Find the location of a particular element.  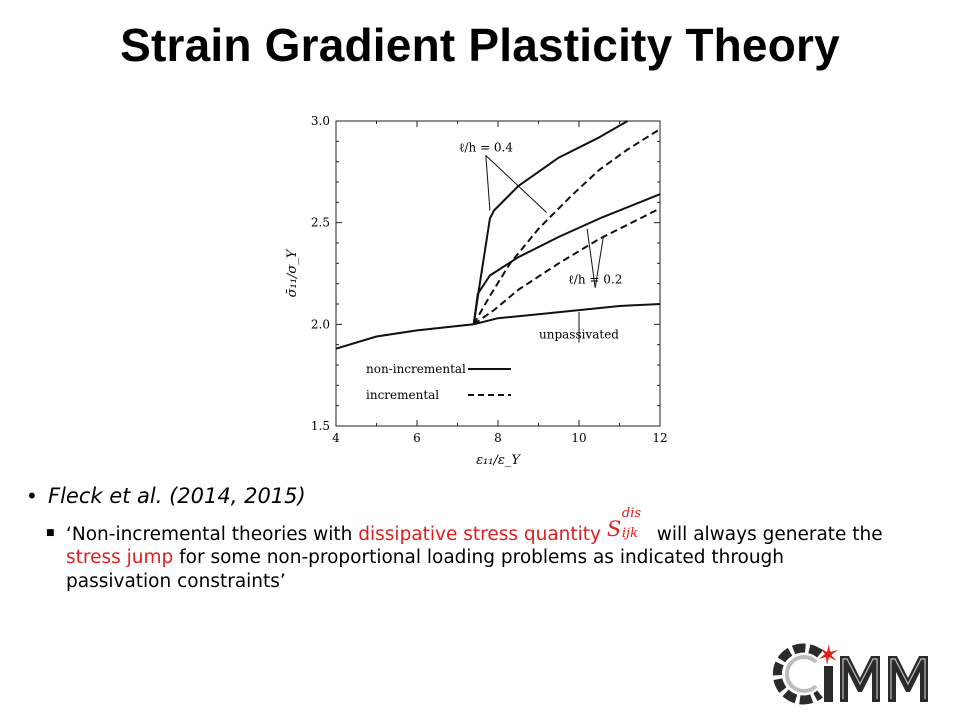

cimm-logo is located at coordinates (850, 674).